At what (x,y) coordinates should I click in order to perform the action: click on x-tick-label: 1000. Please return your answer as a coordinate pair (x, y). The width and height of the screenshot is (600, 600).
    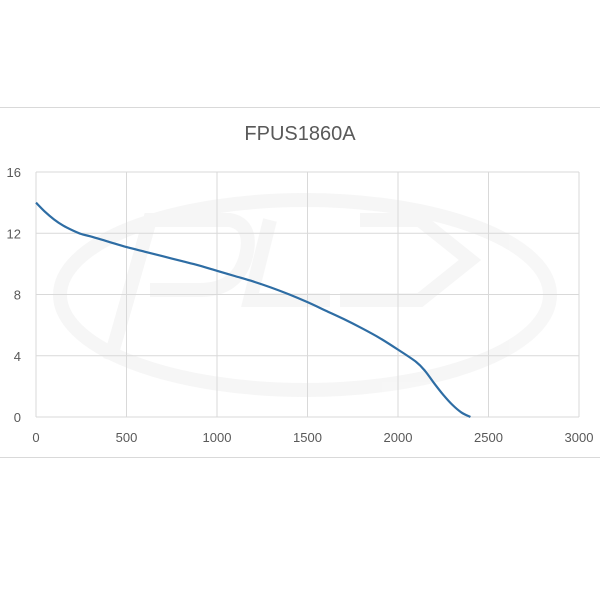
    Looking at the image, I should click on (217, 437).